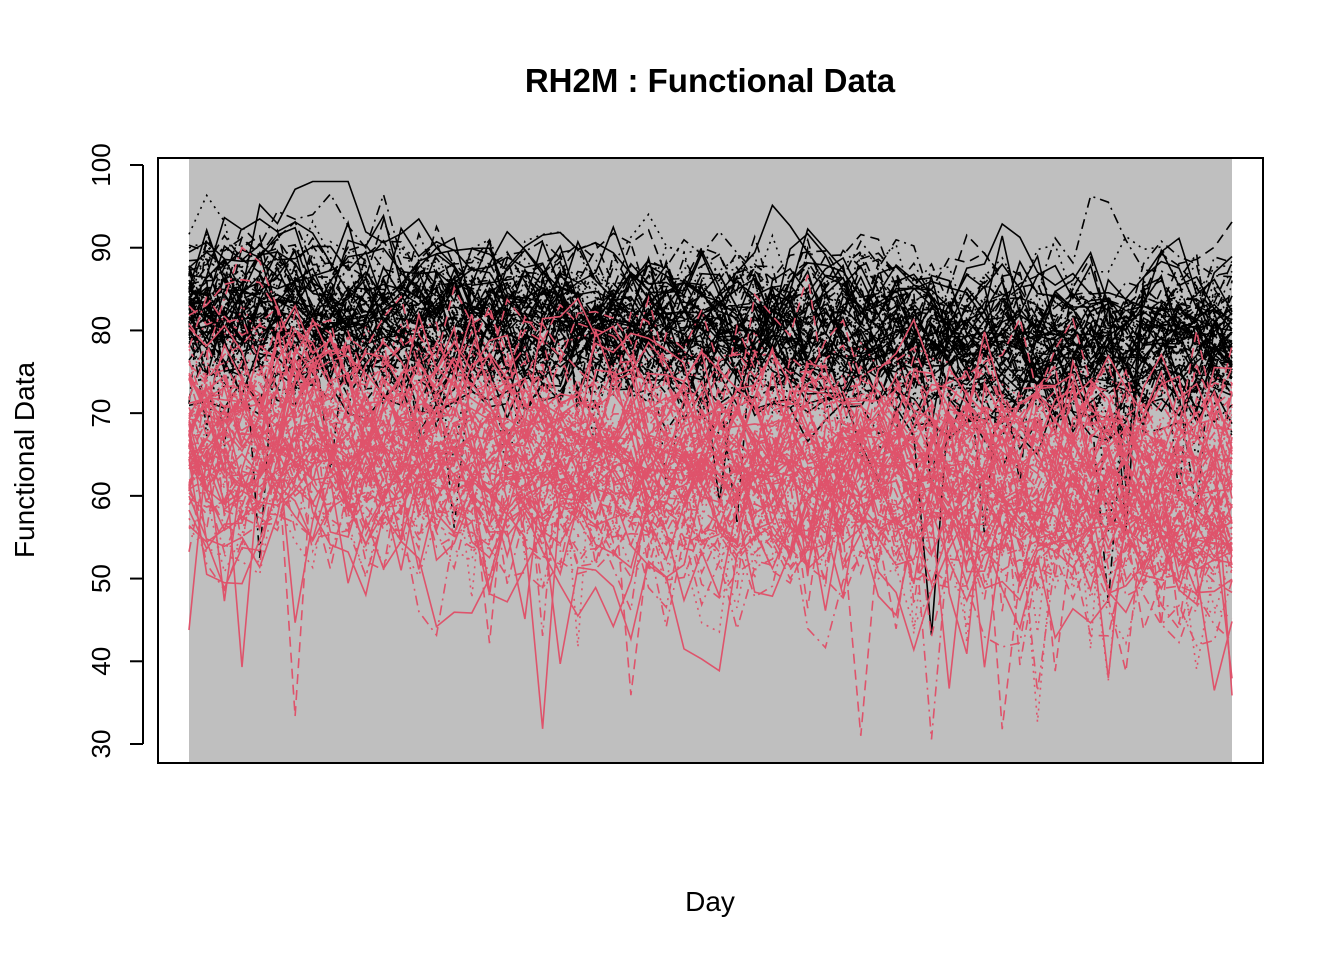 The width and height of the screenshot is (1344, 960). What do you see at coordinates (710, 901) in the screenshot?
I see `x-axis-label: Day` at bounding box center [710, 901].